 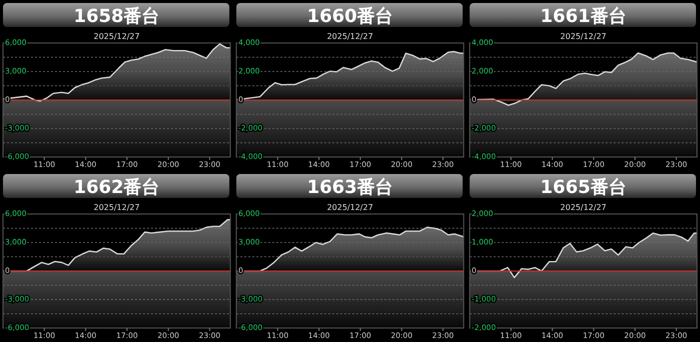 I want to click on chart-title: 1662番台, so click(x=117, y=187).